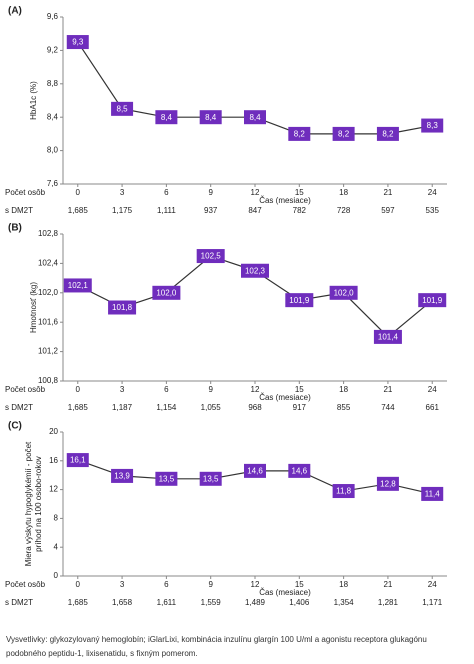 This screenshot has width=474, height=664. Describe the element at coordinates (122, 602) in the screenshot. I see `count: 1,658` at that location.